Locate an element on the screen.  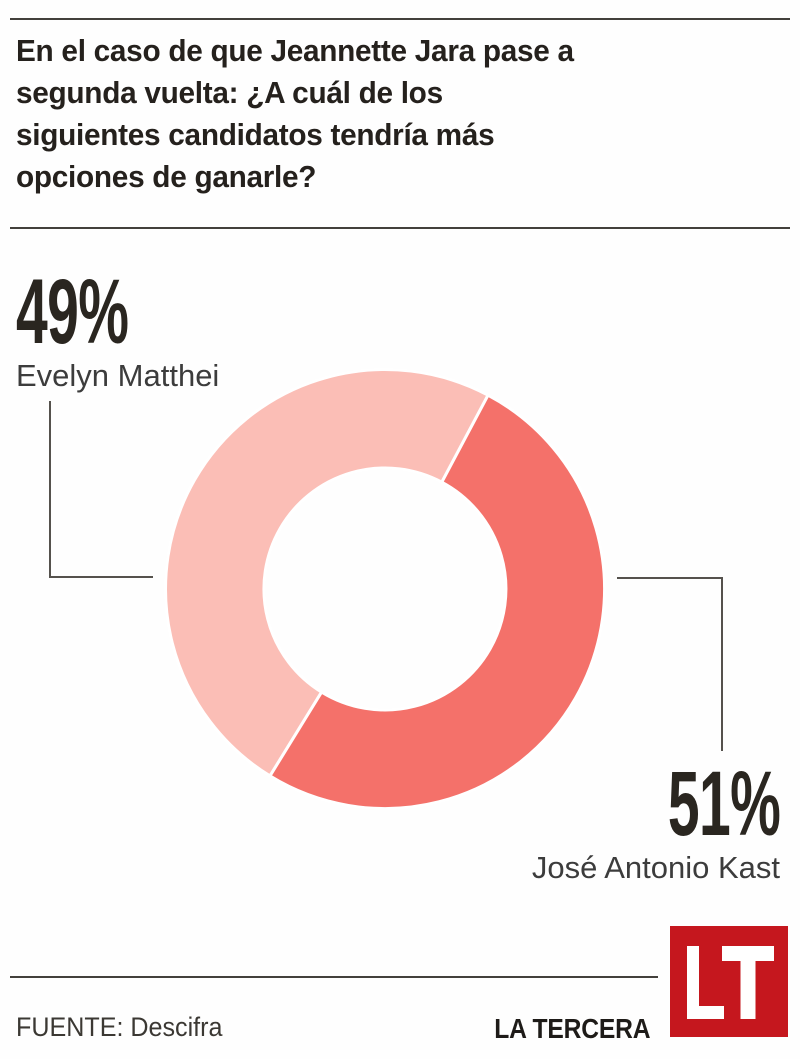
kast-percentage: 51% is located at coordinates (724, 804).